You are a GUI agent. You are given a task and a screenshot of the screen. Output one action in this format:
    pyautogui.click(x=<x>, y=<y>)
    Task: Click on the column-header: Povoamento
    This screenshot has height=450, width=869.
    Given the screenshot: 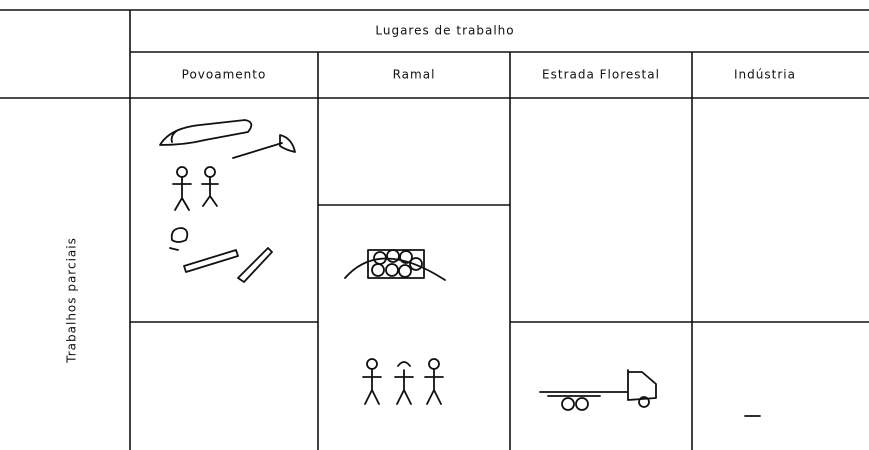 What is the action you would take?
    pyautogui.click(x=224, y=75)
    